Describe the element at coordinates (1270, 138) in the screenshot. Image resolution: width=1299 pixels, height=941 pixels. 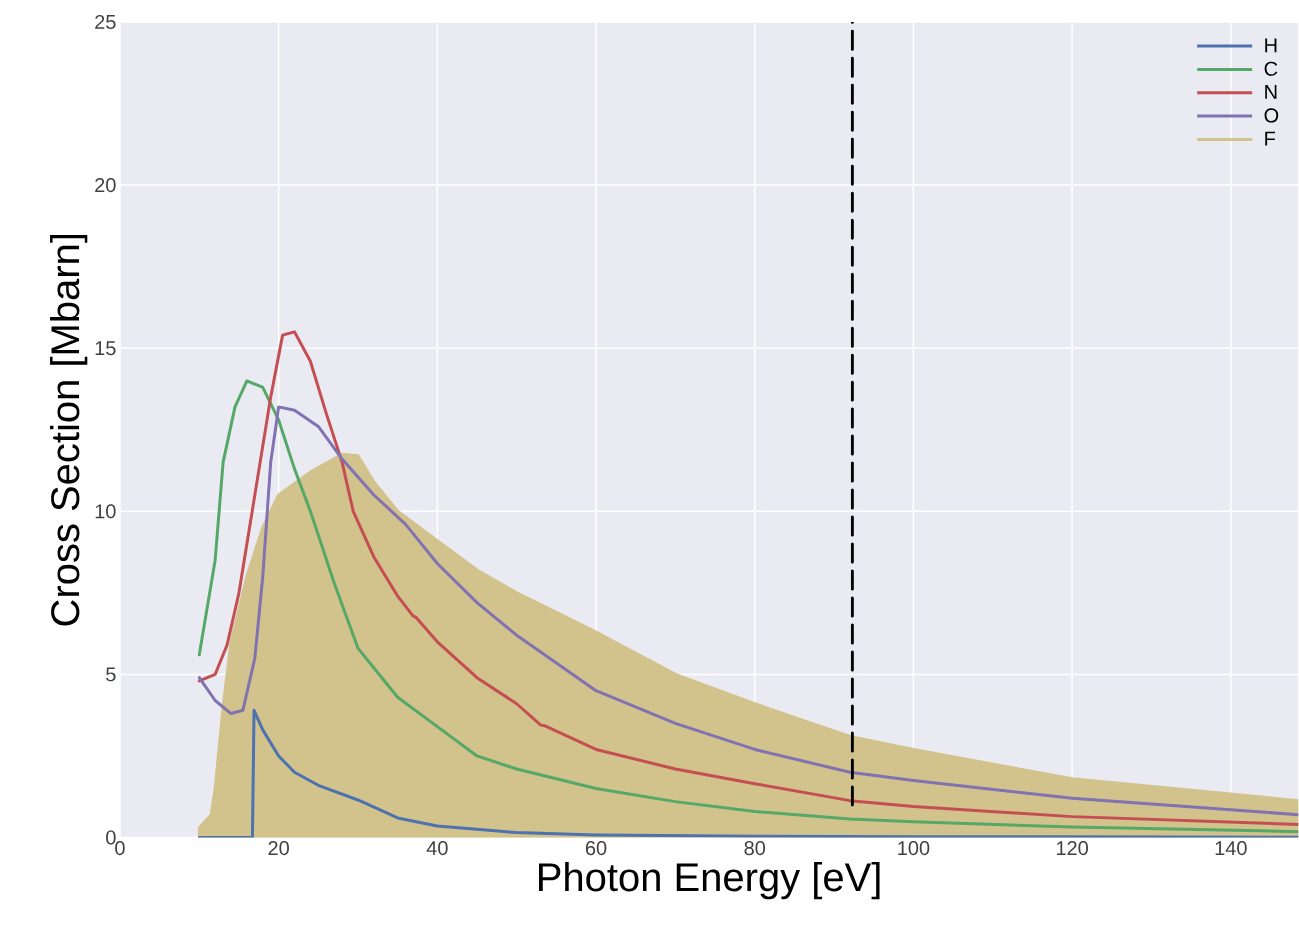
I see `legend-label: F` at that location.